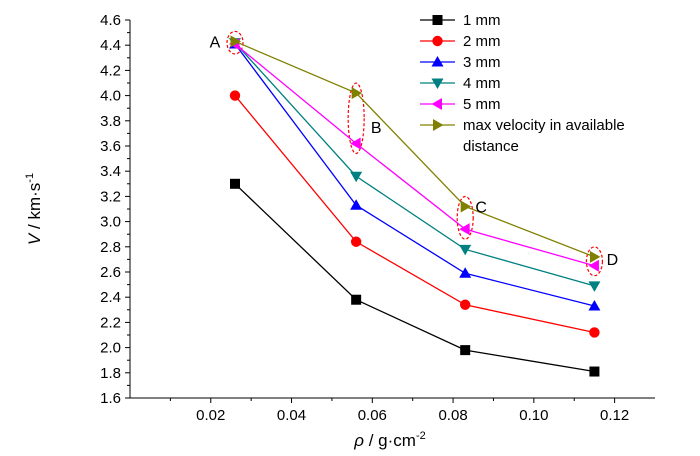 The height and width of the screenshot is (456, 700). I want to click on y-tick-label: 1.6, so click(110, 398).